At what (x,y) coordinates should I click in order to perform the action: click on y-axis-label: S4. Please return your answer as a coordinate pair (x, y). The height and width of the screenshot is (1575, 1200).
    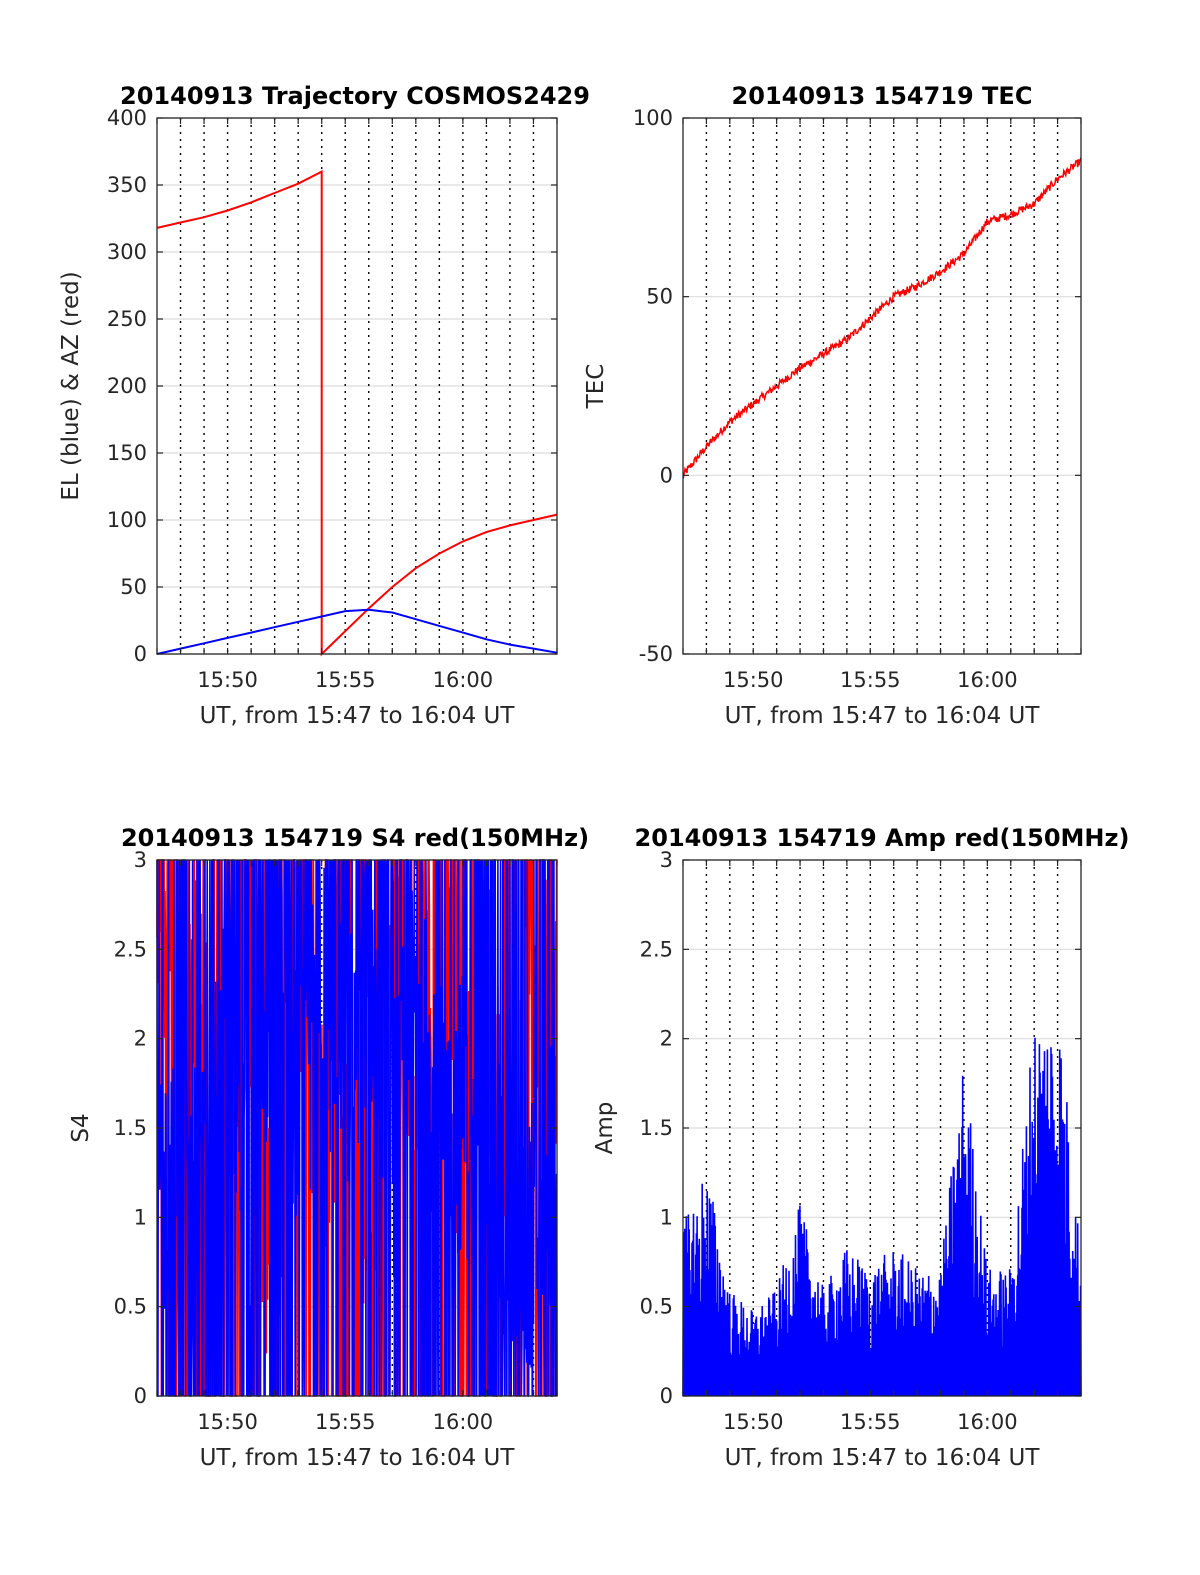
    Looking at the image, I should click on (81, 1127).